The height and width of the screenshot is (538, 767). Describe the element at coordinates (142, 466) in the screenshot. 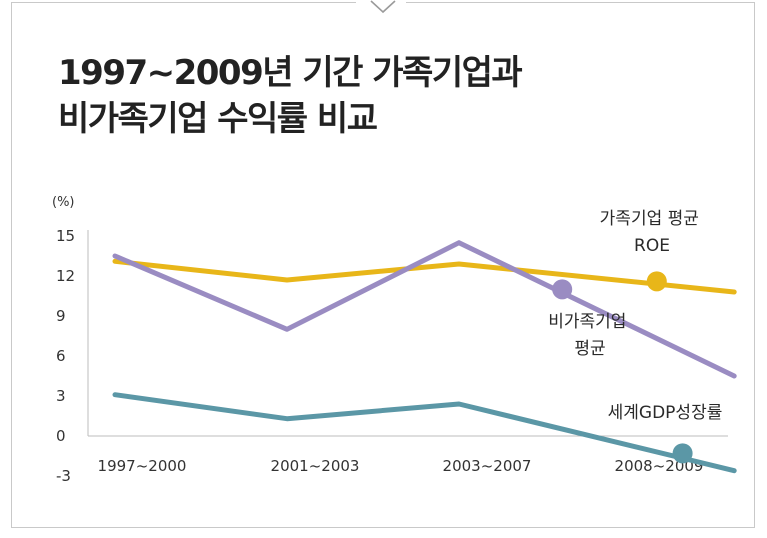

I see `x-tick-label: 1997~2000` at that location.